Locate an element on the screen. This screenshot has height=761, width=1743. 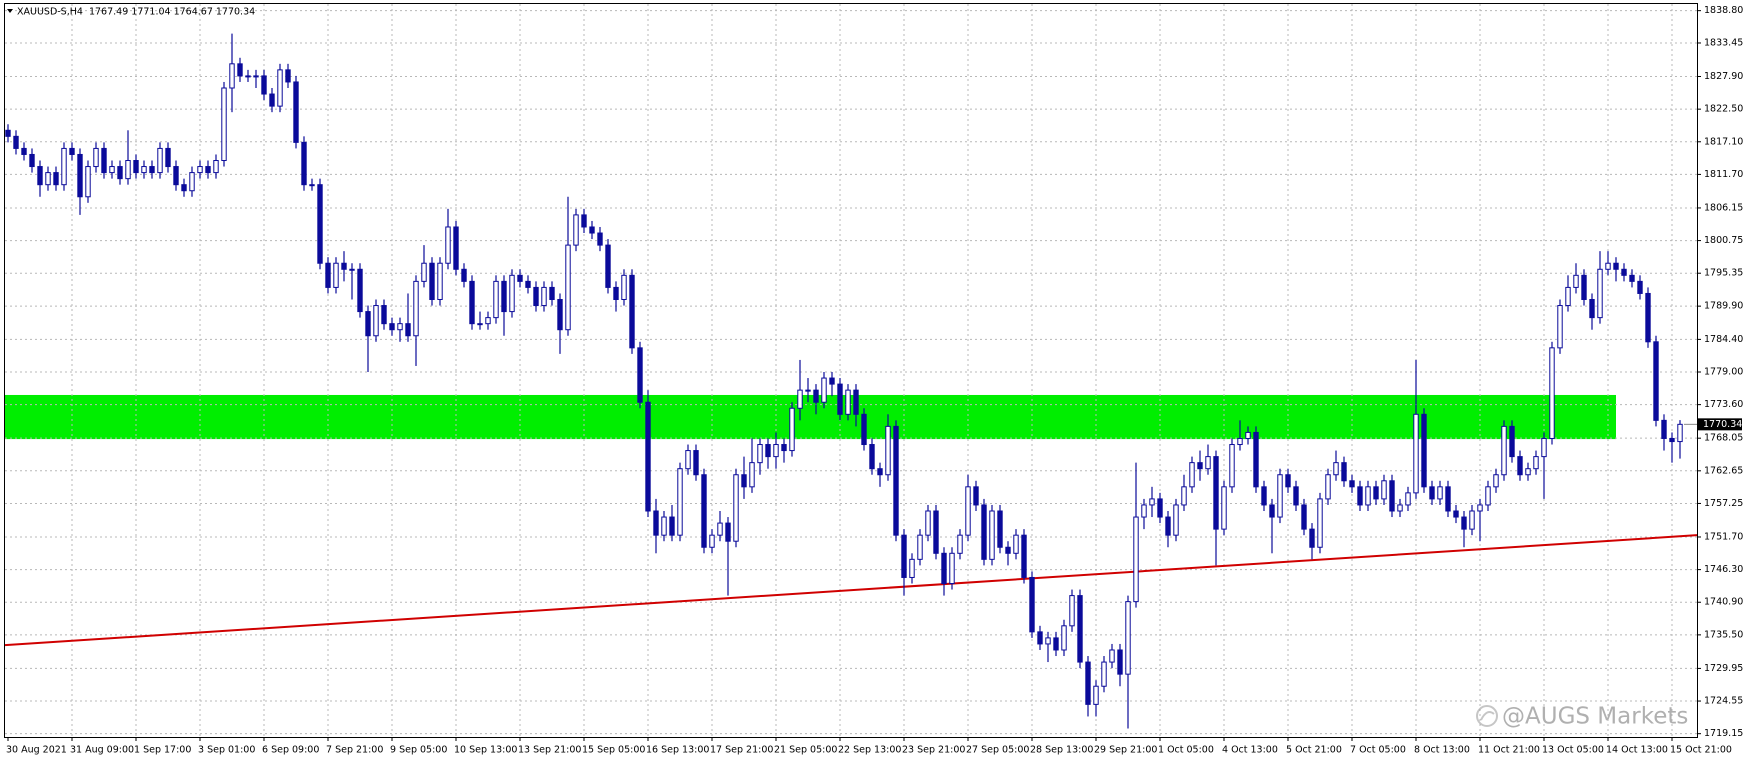
x-tick-label: 16 Sep 13:00 is located at coordinates (677, 750).